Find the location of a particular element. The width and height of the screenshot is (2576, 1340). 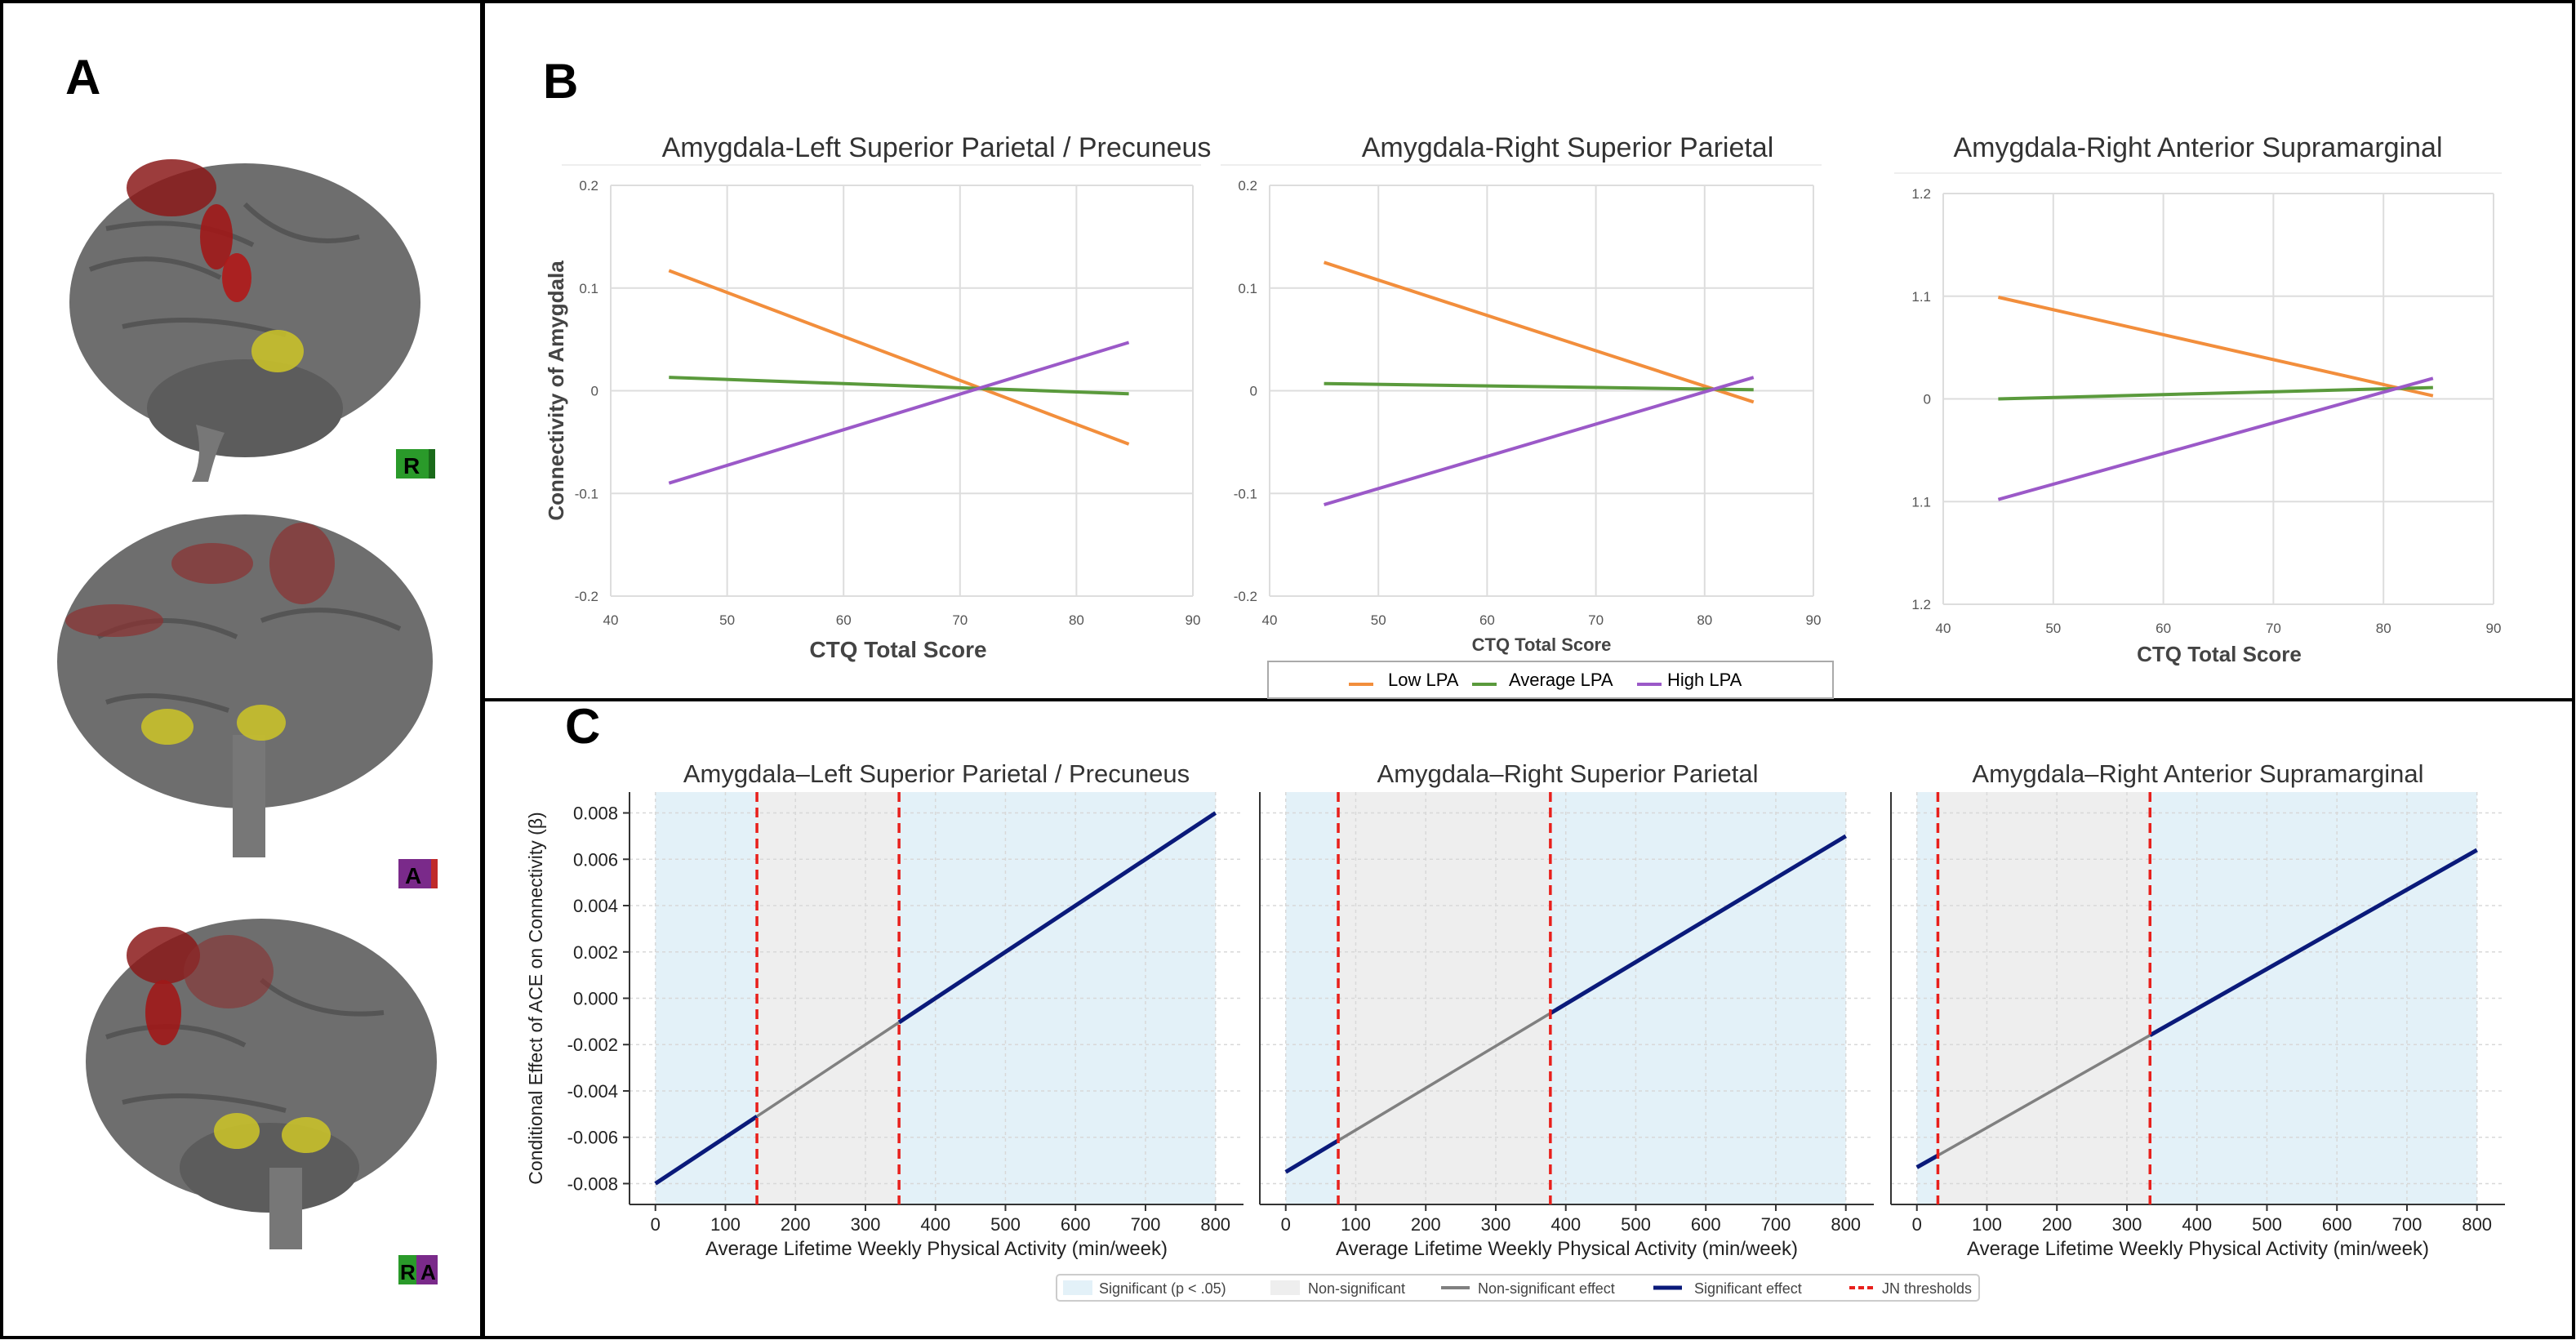

orientation-cube-icon: A is located at coordinates (418, 873).